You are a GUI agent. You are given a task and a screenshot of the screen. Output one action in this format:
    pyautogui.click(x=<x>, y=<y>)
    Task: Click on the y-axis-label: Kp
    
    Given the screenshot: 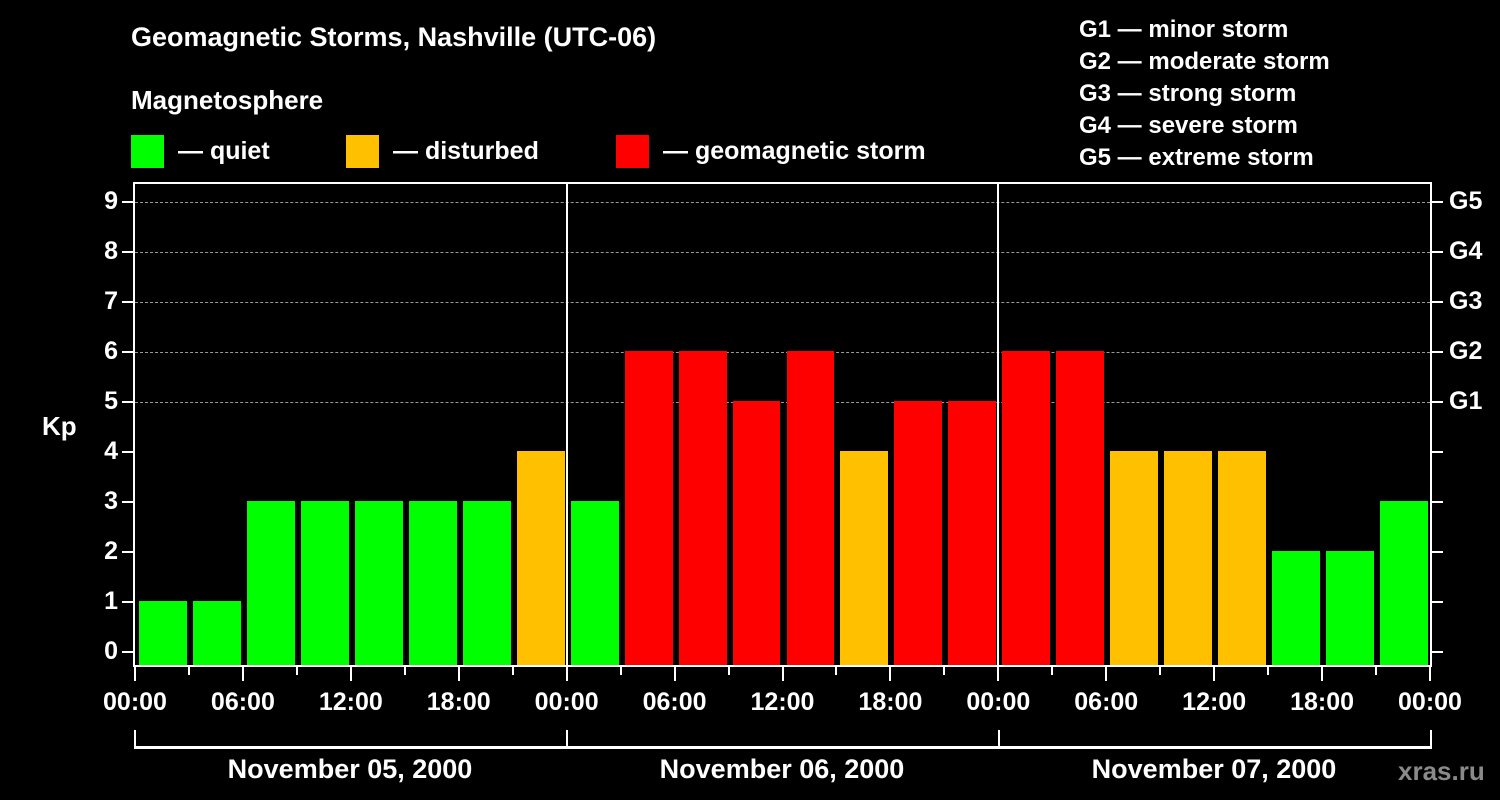 What is the action you would take?
    pyautogui.click(x=59, y=426)
    